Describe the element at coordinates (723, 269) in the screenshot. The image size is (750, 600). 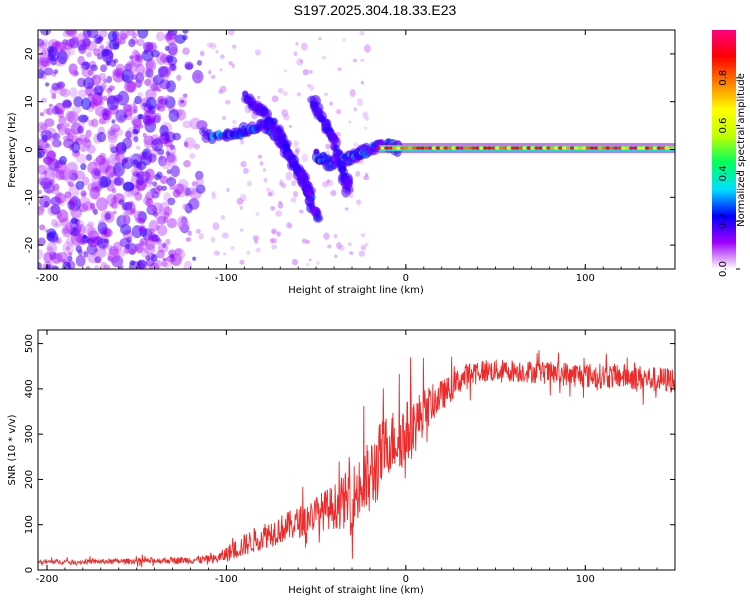
I see `colorbar-tick-label: 0.0` at that location.